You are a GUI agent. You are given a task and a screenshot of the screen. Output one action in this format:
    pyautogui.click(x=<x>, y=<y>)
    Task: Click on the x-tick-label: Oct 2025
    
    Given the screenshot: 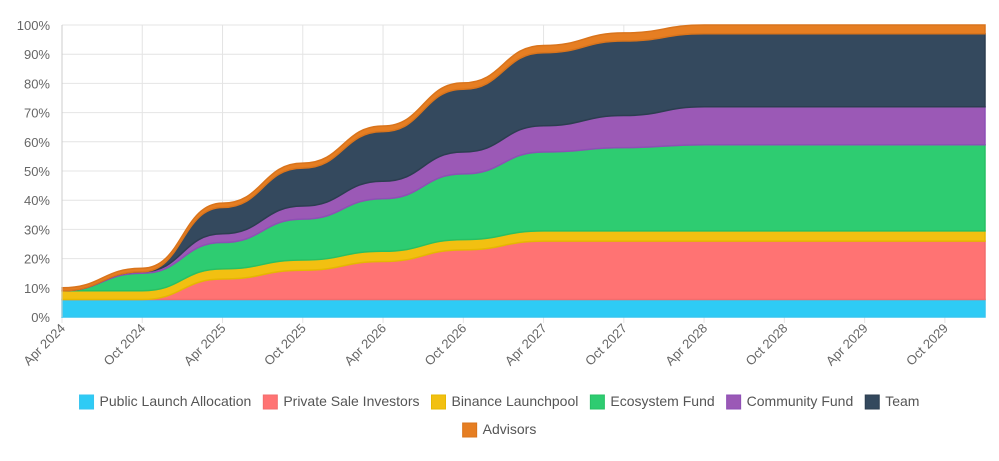 What is the action you would take?
    pyautogui.click(x=285, y=345)
    